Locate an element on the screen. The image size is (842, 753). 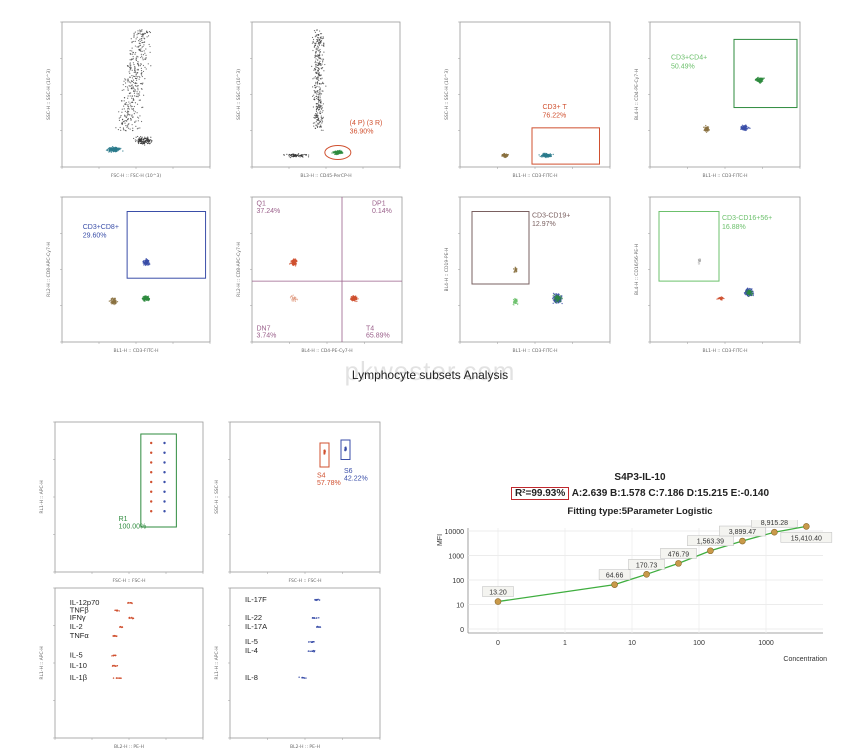
gate-name: CD3-CD19+ is located at coordinates (551, 215).